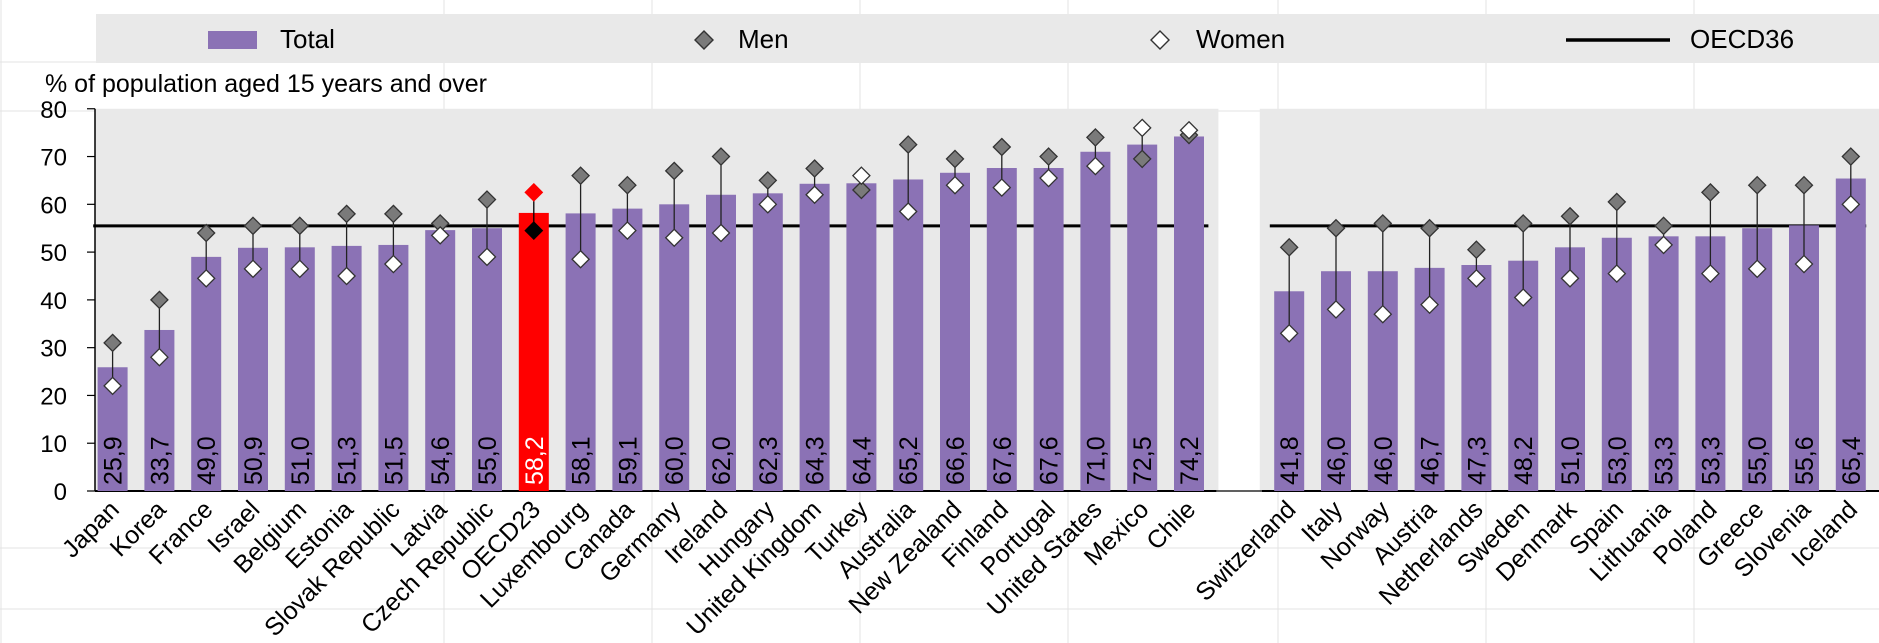  I want to click on women-marker-canada, so click(627, 231).